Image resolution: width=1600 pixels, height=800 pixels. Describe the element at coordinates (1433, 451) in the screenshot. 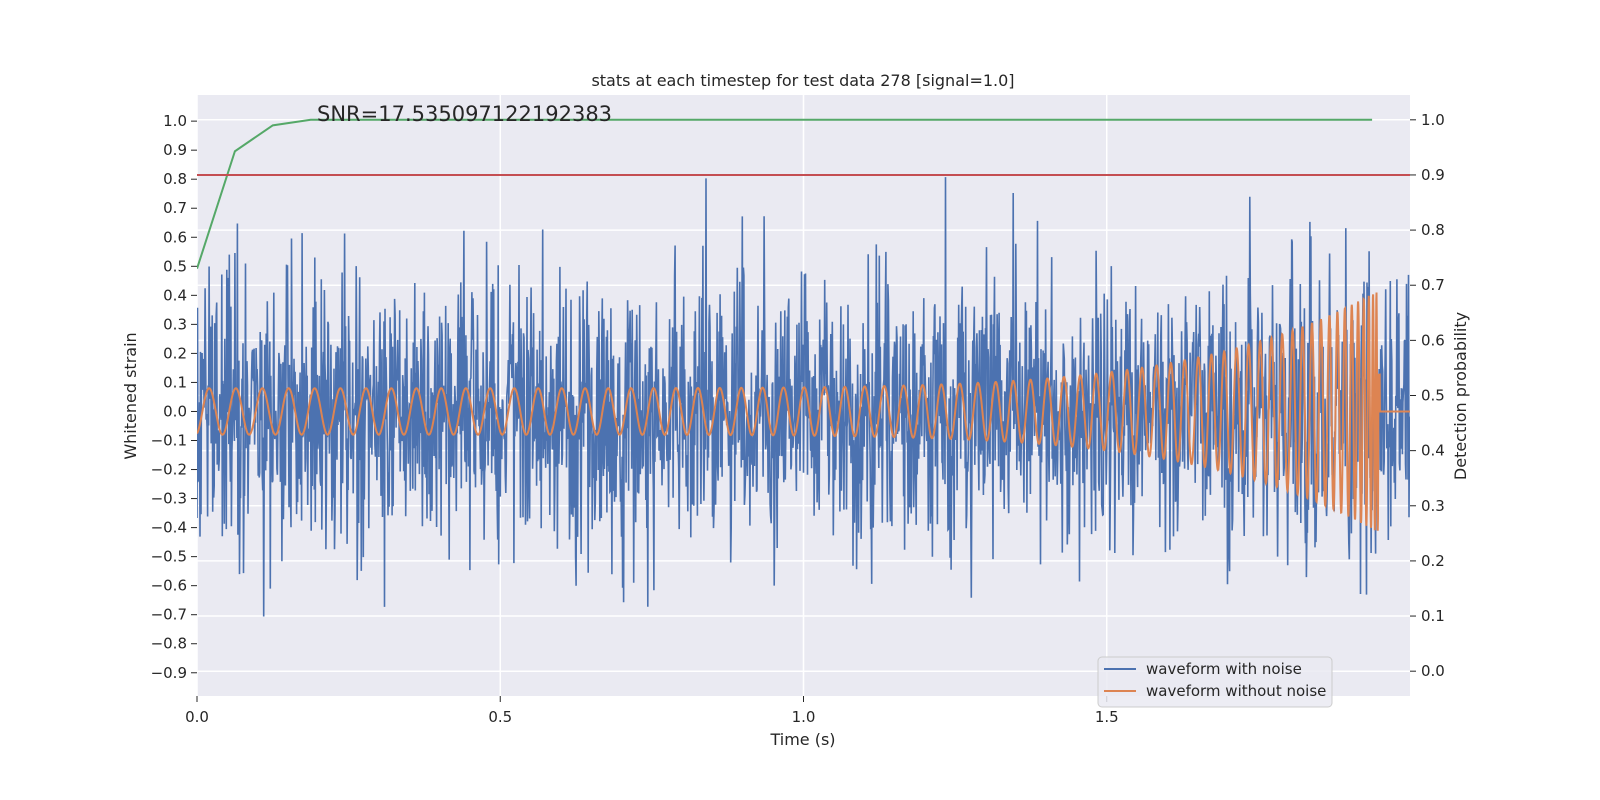

I see `y2-tick-label: 0.4` at that location.